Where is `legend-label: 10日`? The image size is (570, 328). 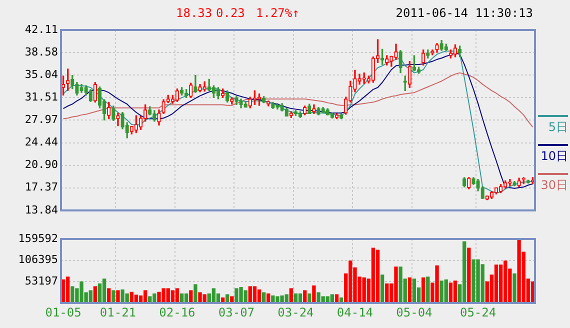
legend-label: 10日 is located at coordinates (553, 153).